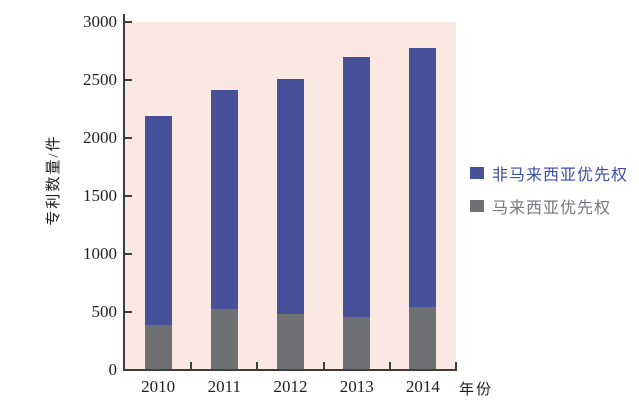 The image size is (639, 400). Describe the element at coordinates (224, 199) in the screenshot. I see `bar-2011-非马来西亚优先权` at that location.